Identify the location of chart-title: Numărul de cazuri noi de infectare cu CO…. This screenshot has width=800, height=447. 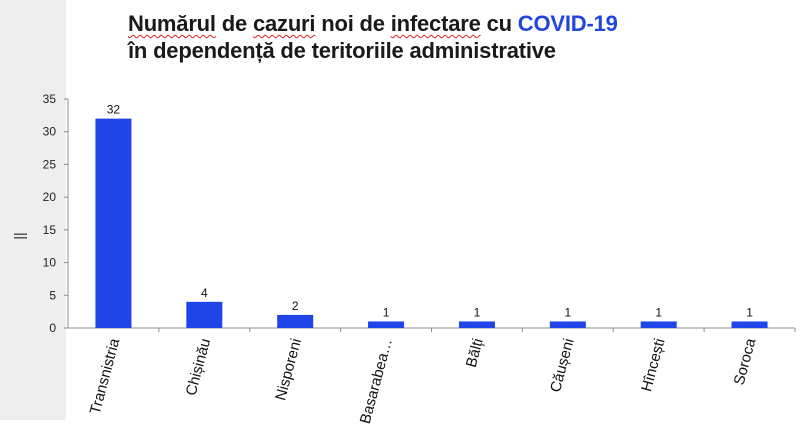
(373, 37).